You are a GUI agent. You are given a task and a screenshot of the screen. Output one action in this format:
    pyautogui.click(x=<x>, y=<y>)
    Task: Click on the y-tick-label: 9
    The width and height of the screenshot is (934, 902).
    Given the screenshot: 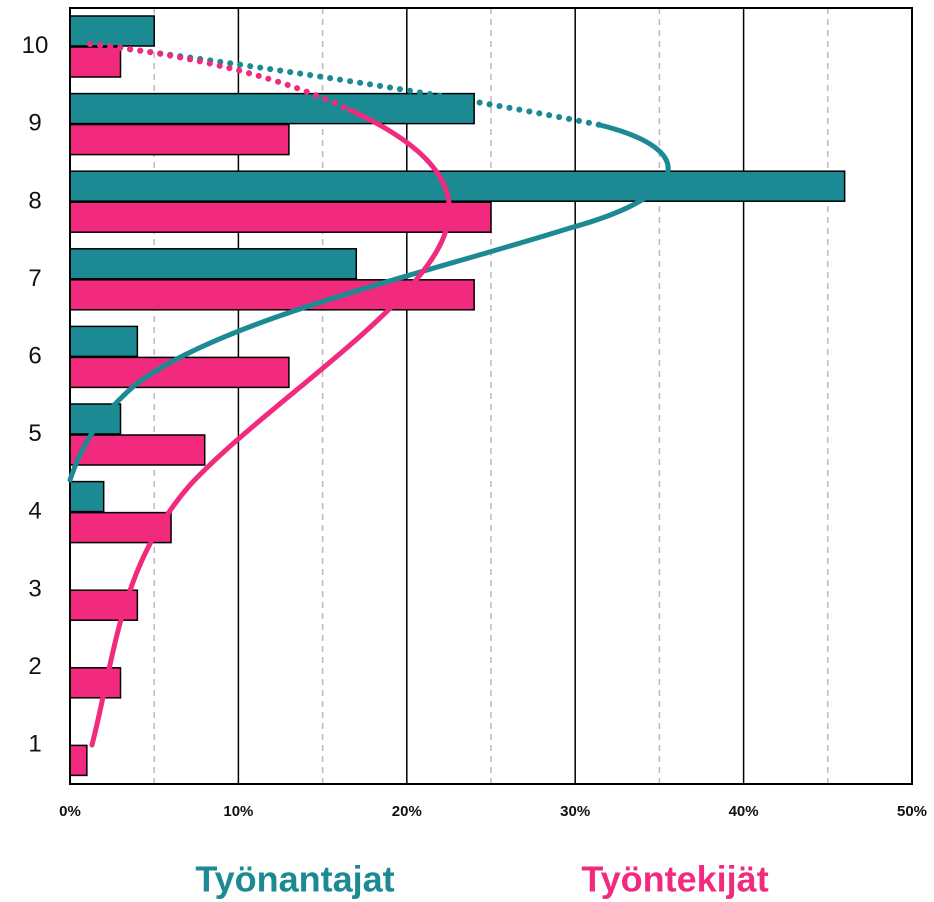 What is the action you would take?
    pyautogui.click(x=34, y=123)
    